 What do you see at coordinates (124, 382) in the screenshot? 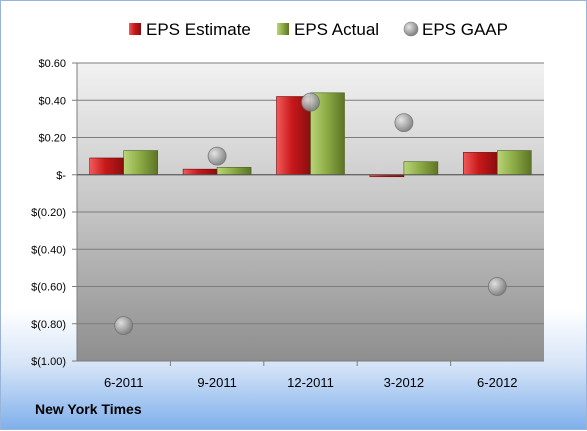
I see `x-tick-label: 6-2011` at bounding box center [124, 382].